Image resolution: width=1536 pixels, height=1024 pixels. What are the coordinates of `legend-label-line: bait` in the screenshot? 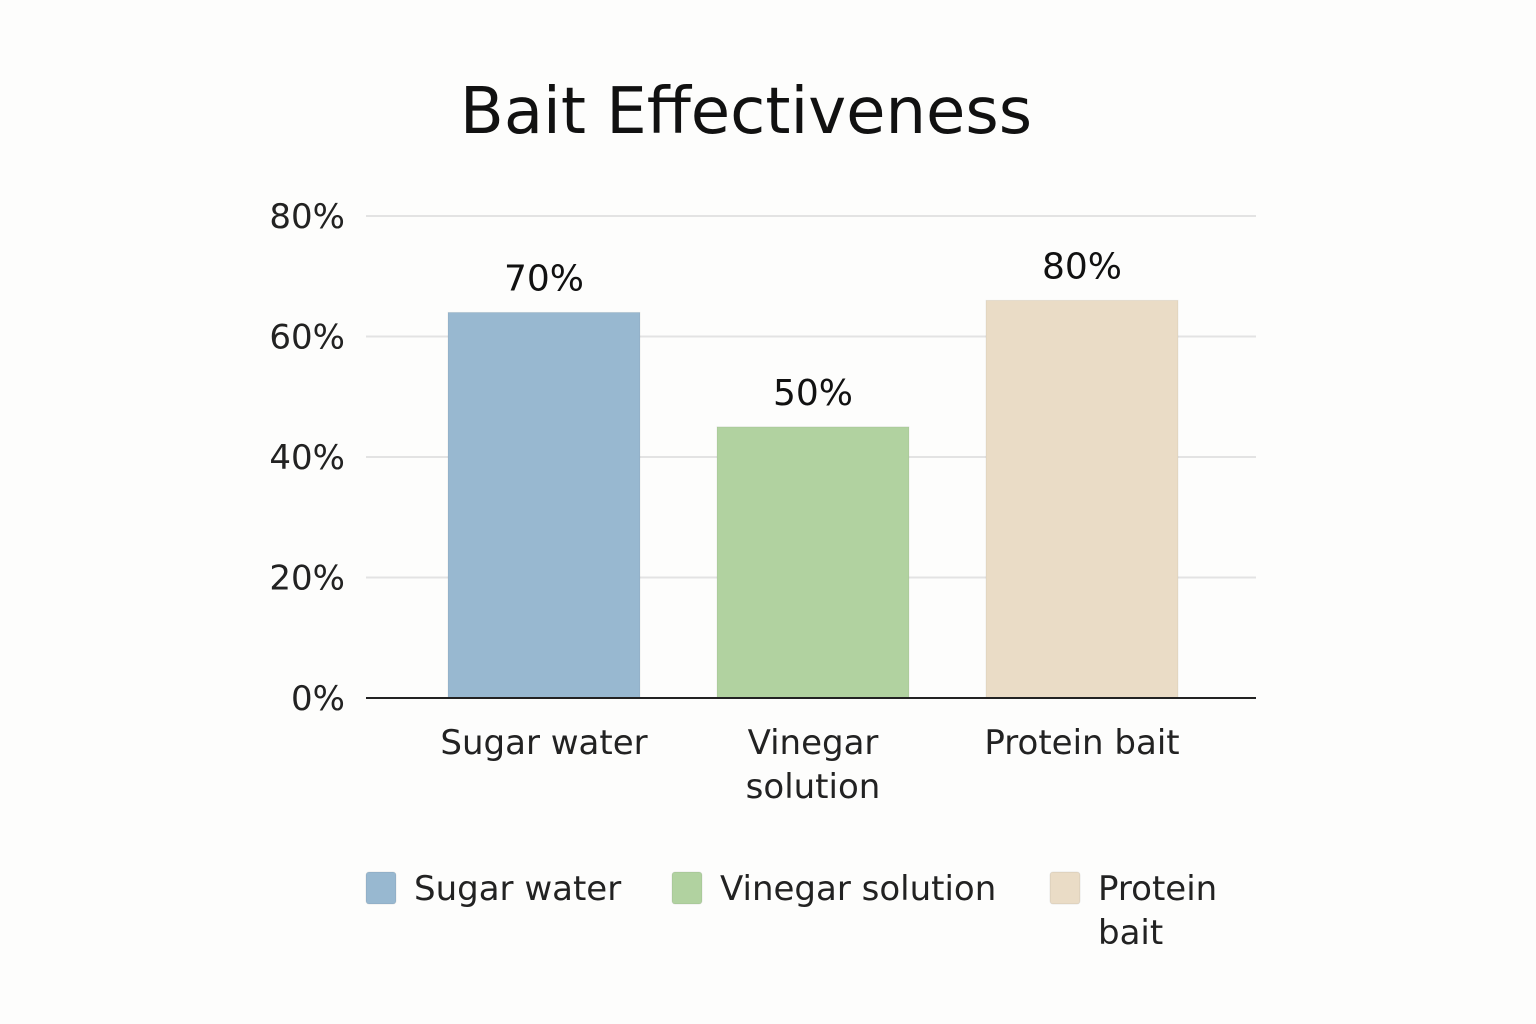 It's located at (1130, 933).